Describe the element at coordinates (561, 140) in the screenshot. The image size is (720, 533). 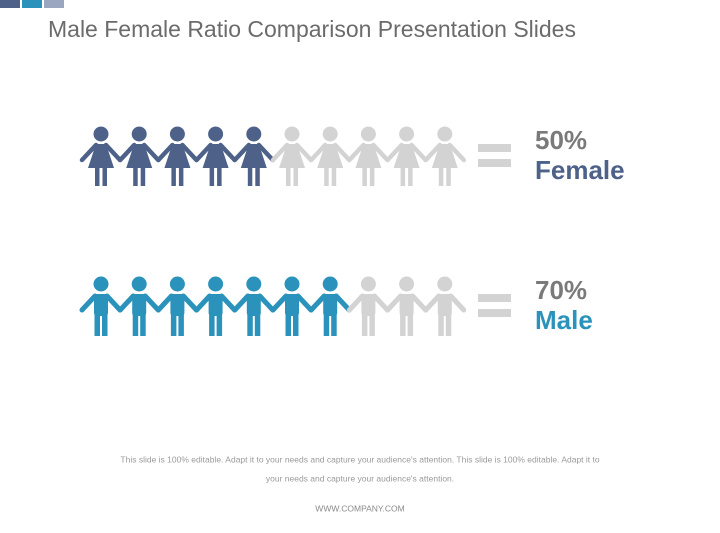
I see `value-label: 50%` at that location.